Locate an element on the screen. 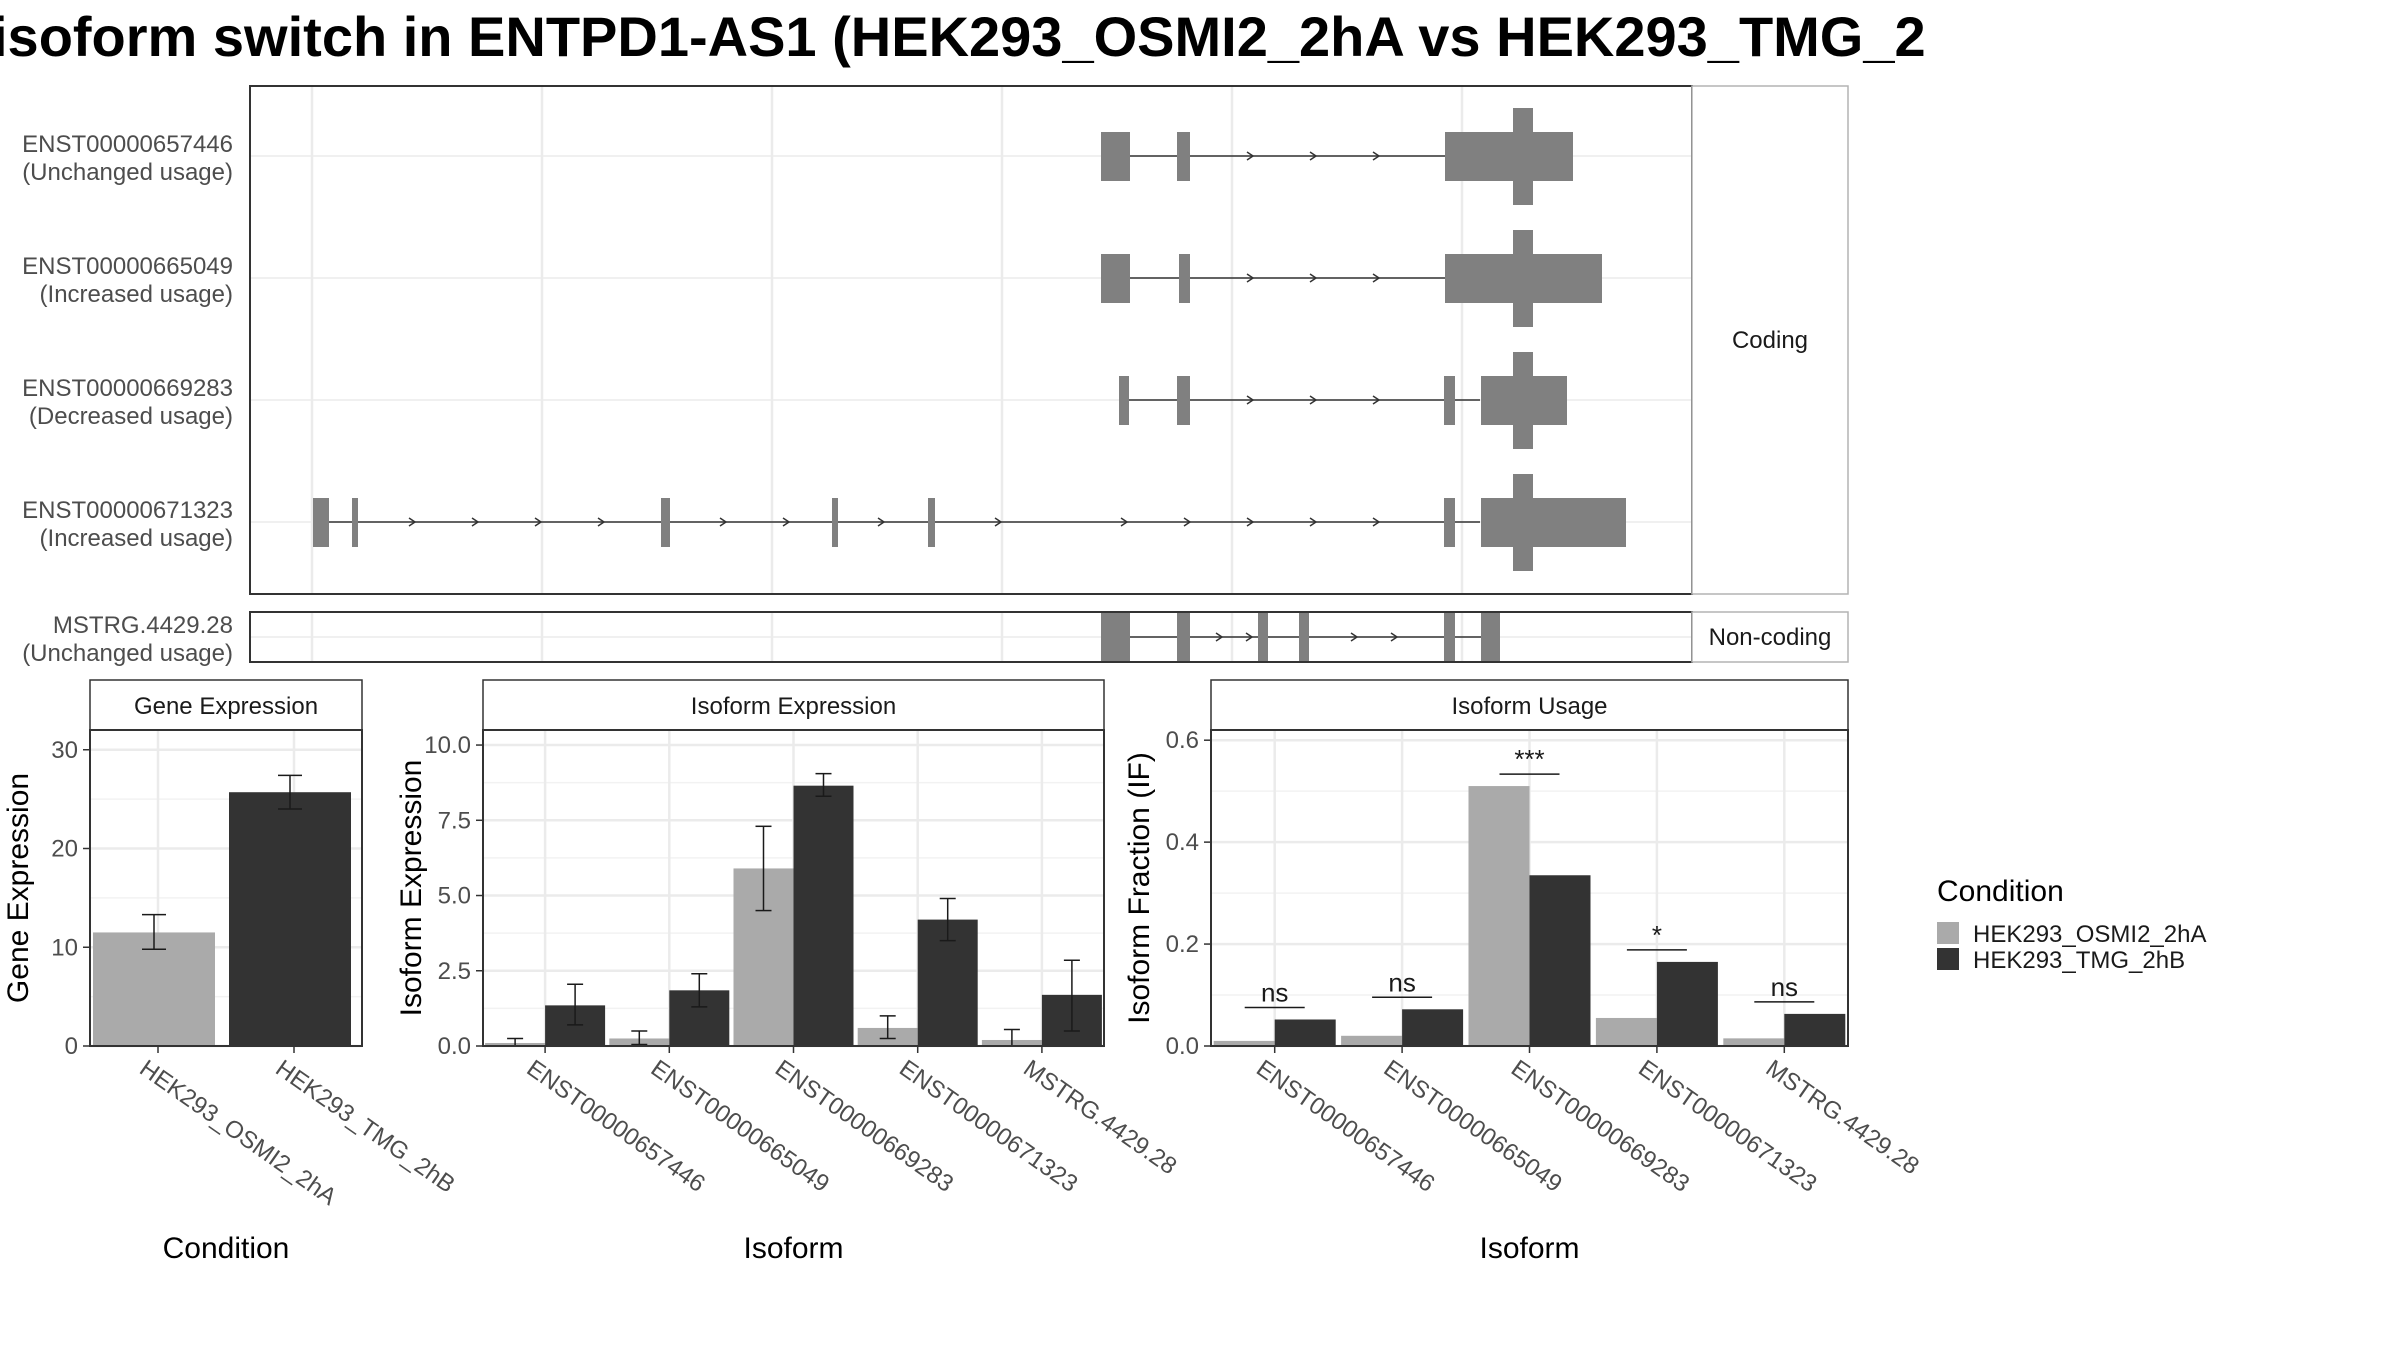 The image size is (2400, 1350). transcript-MSTRG.4429.28 is located at coordinates (1300, 637).